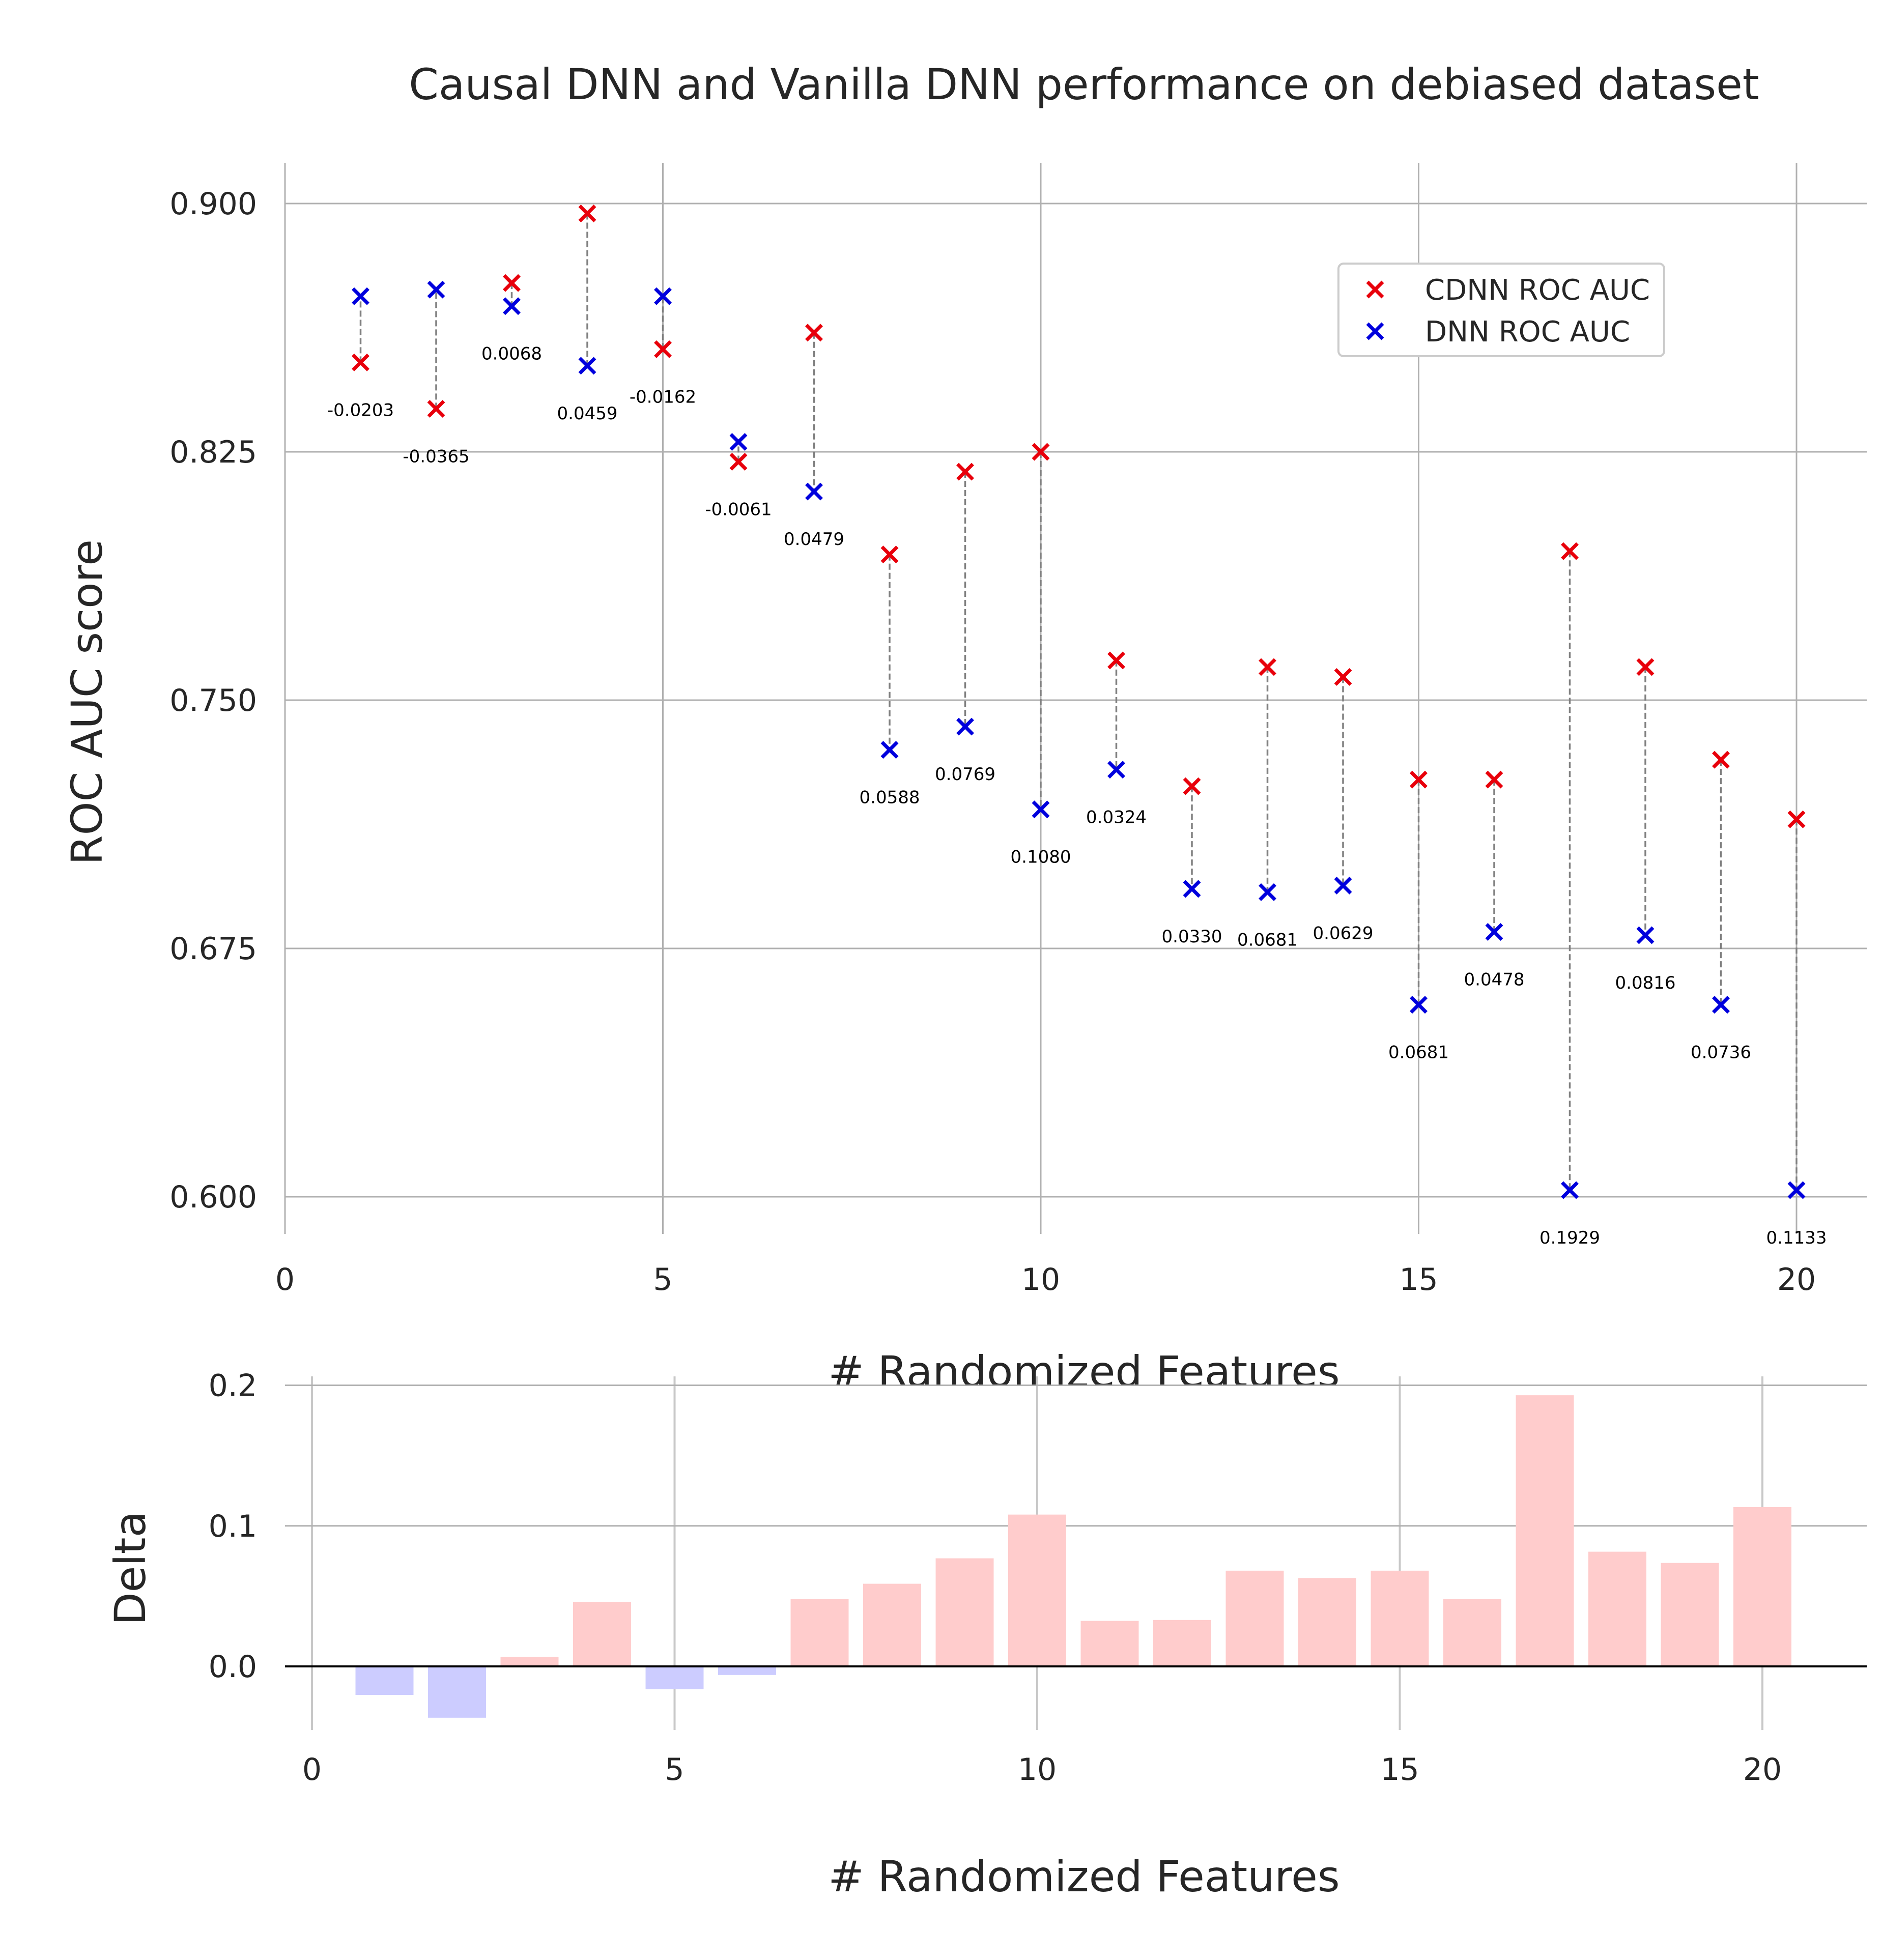 The image size is (1882, 1960). Describe the element at coordinates (587, 413) in the screenshot. I see `delta-annotation: 0.0459` at that location.